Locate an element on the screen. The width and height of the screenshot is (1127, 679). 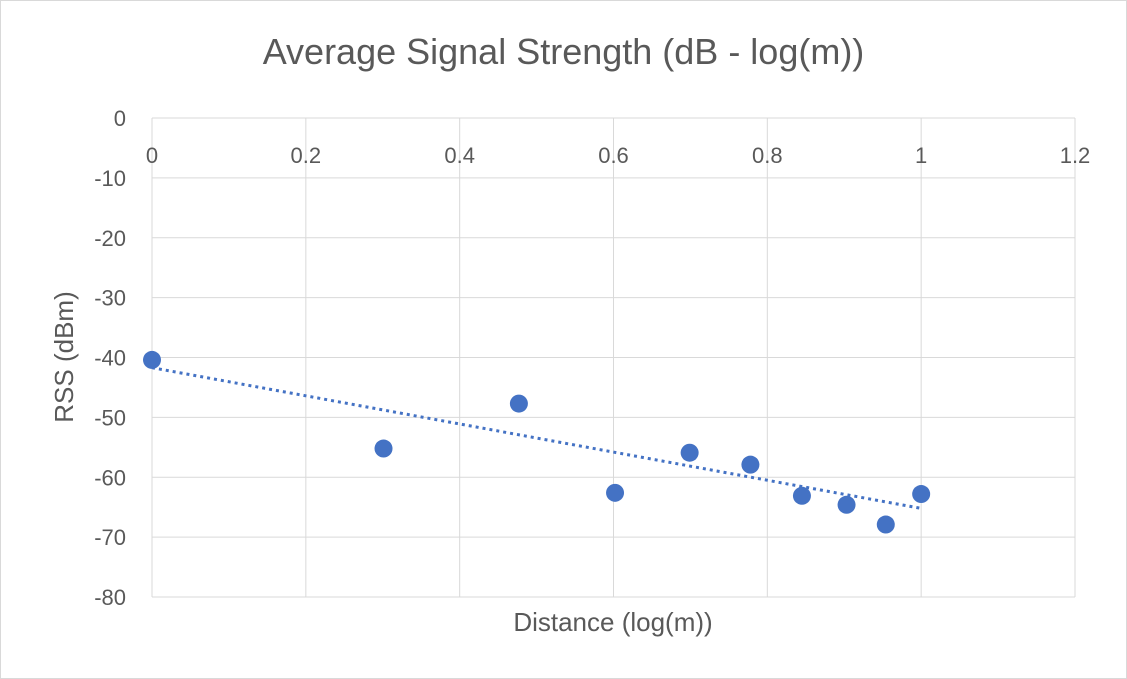
y-tick-label: -30 is located at coordinates (110, 298).